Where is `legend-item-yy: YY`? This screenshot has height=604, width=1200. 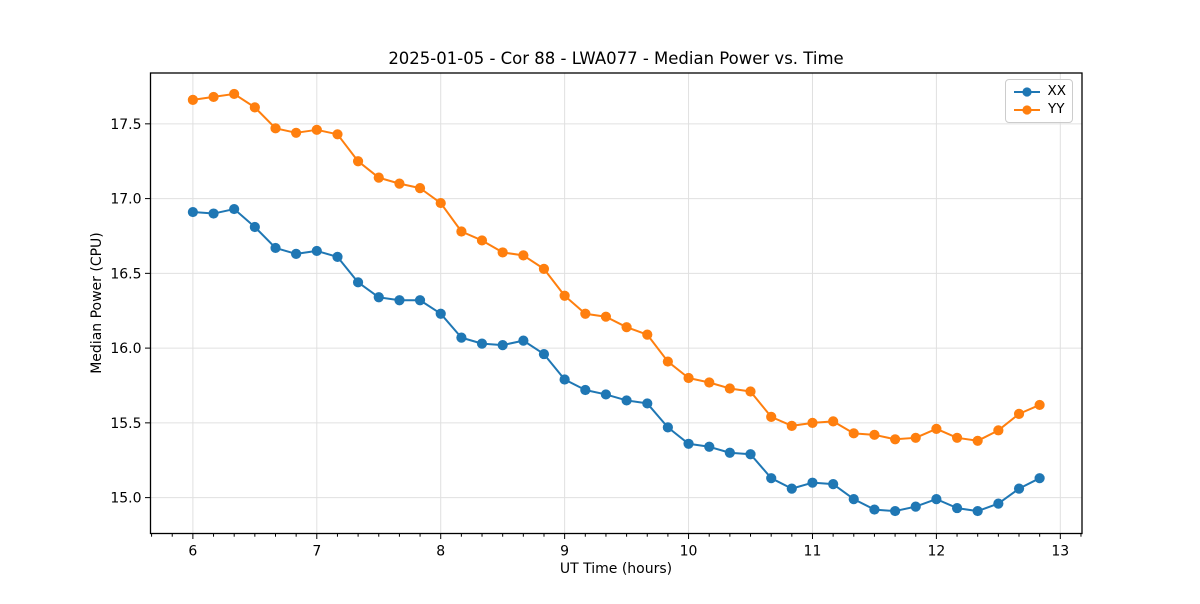
legend-item-yy: YY is located at coordinates (1039, 110).